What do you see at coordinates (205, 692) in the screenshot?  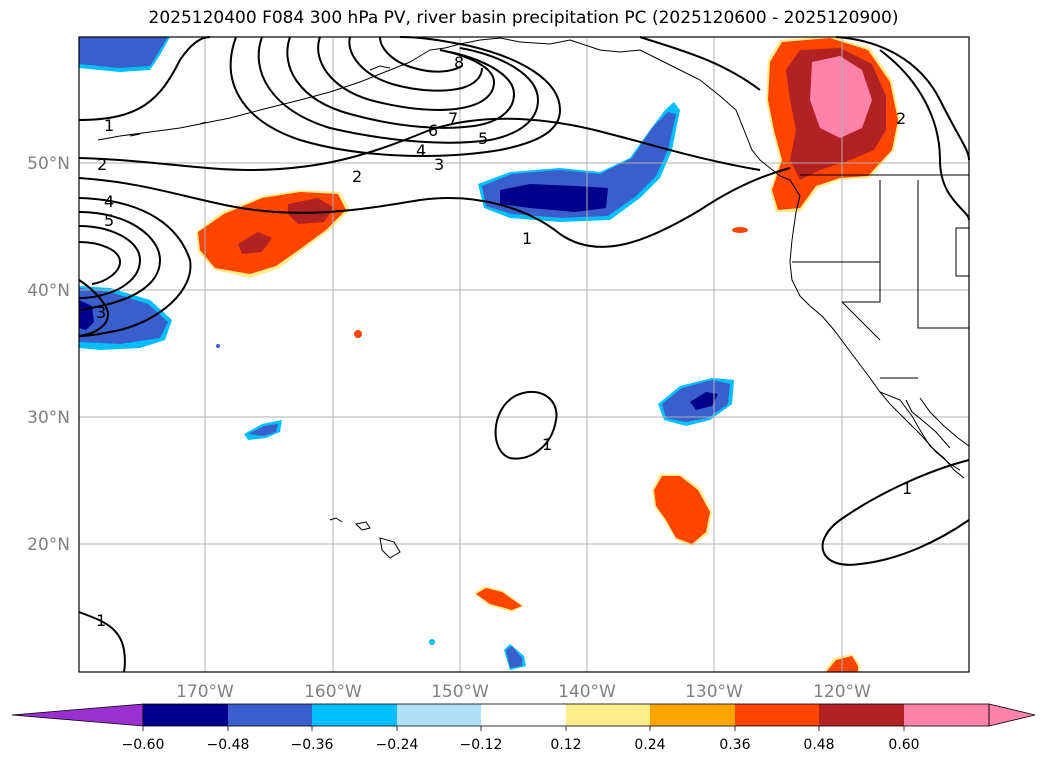 I see `lon-label-170w: 170°W` at bounding box center [205, 692].